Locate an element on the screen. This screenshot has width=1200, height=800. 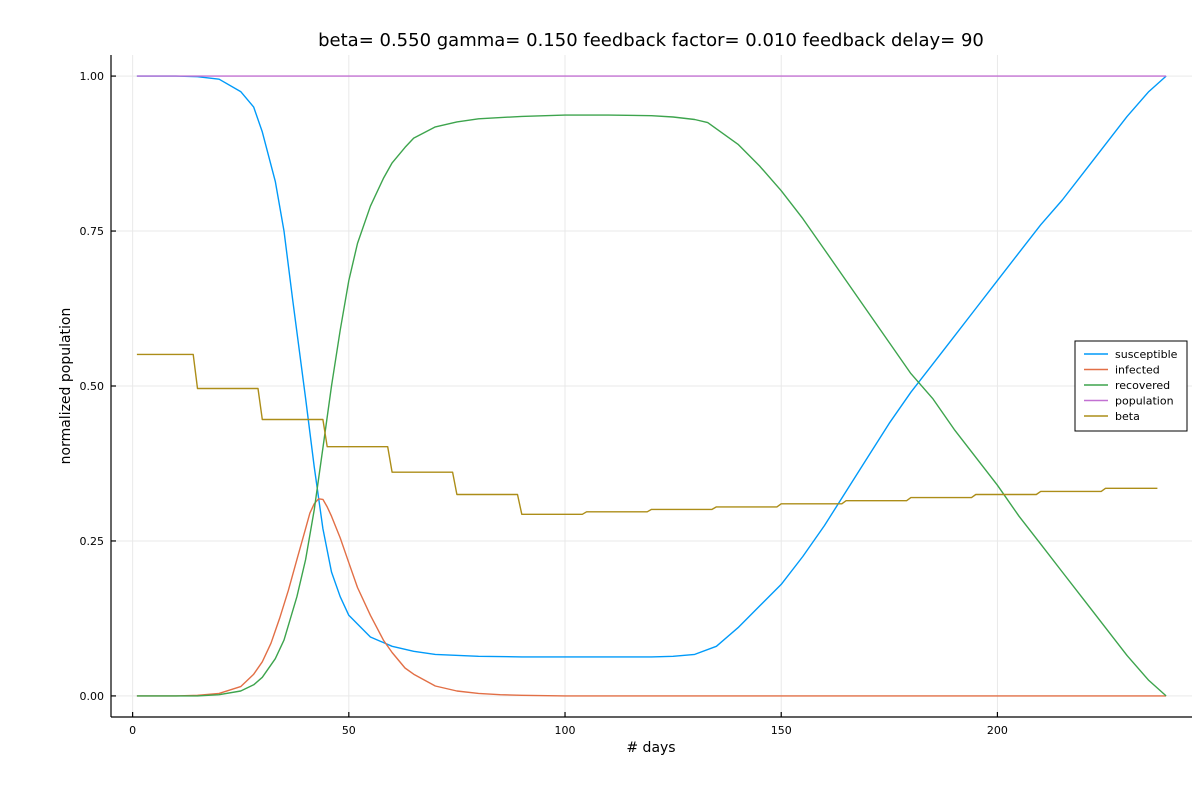
legend-box is located at coordinates (1131, 386).